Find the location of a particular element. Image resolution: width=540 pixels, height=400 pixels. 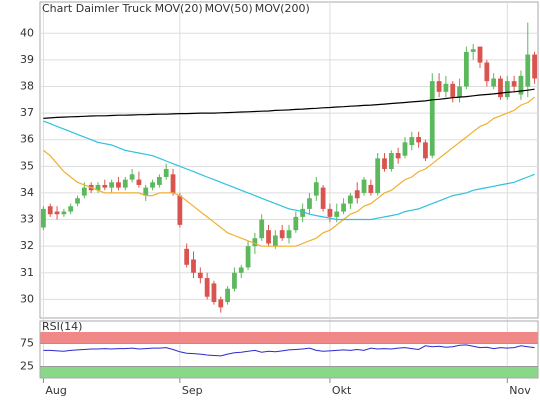

x-tick-label: Aug is located at coordinates (55, 390).